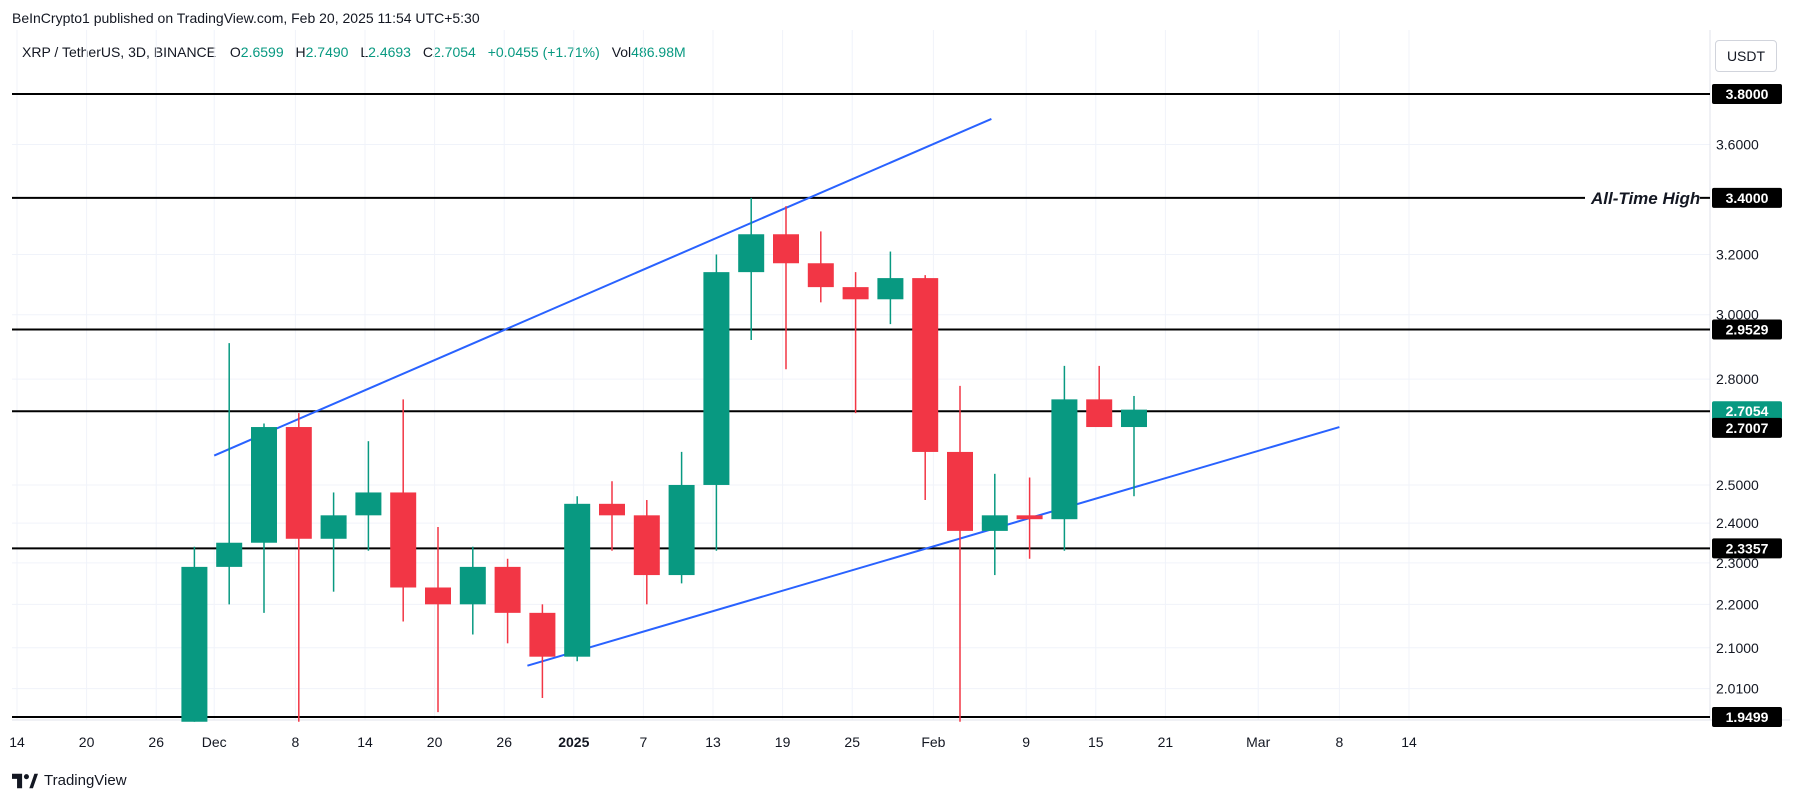 The image size is (1804, 803). I want to click on level-price-badge: 2.9529, so click(1747, 329).